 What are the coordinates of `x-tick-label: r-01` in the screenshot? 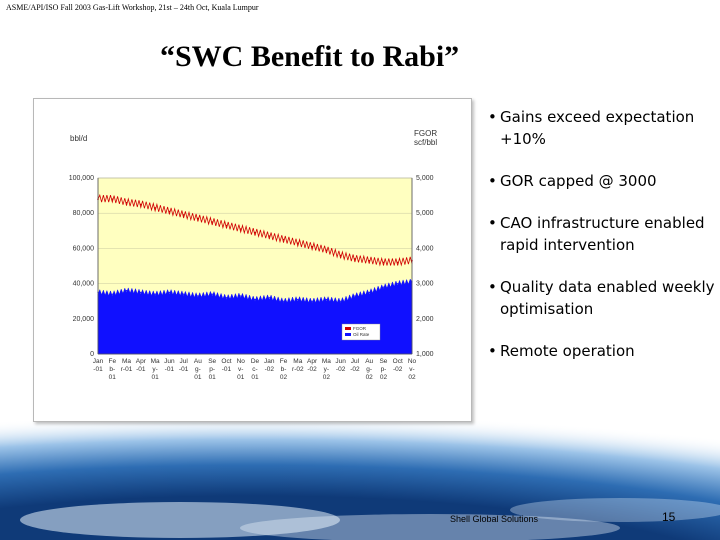 It's located at (127, 369).